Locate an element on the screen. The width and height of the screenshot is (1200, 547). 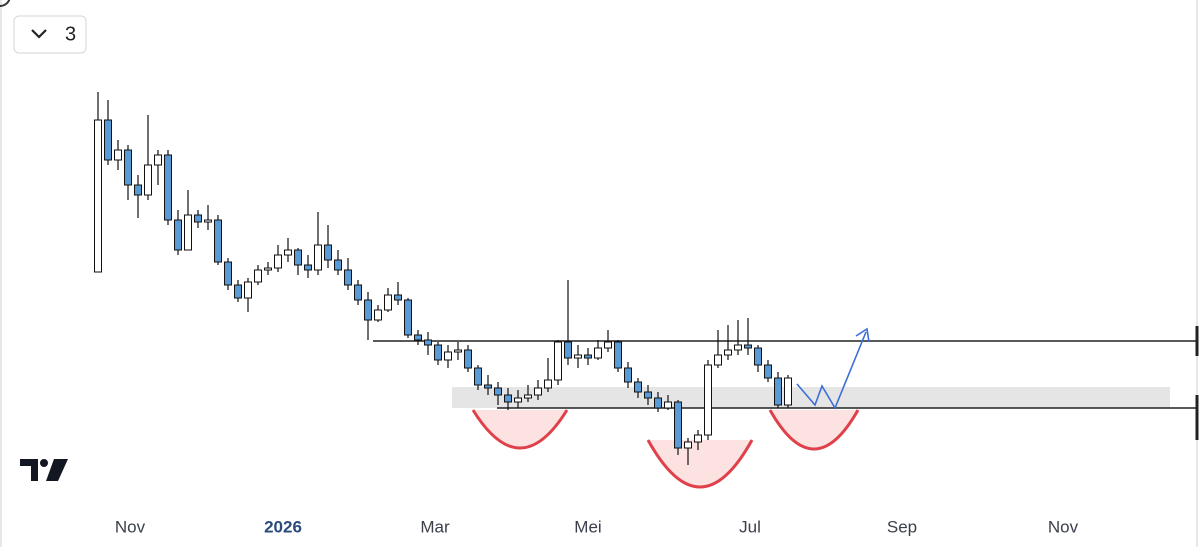
head-arc is located at coordinates (700, 464).